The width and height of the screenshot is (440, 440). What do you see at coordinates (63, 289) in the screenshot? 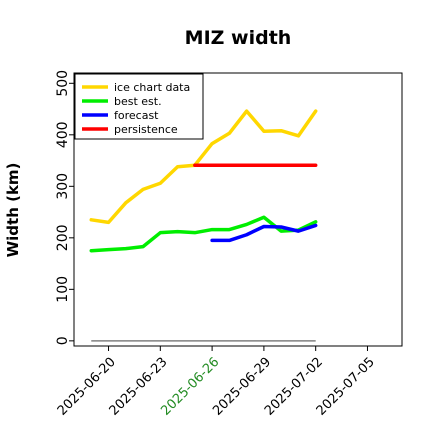
I see `y-tick-label: 100` at bounding box center [63, 289].